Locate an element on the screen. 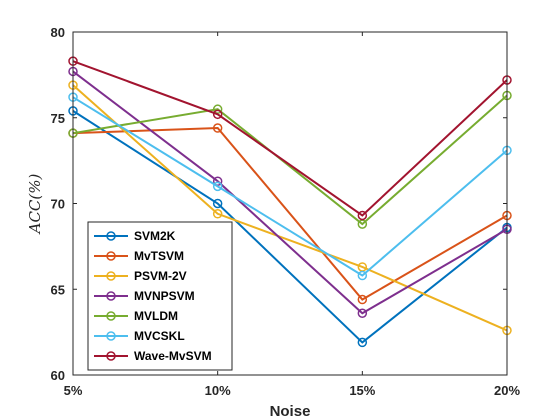 This screenshot has width=560, height=420. legend-item: MVLDM is located at coordinates (136, 316).